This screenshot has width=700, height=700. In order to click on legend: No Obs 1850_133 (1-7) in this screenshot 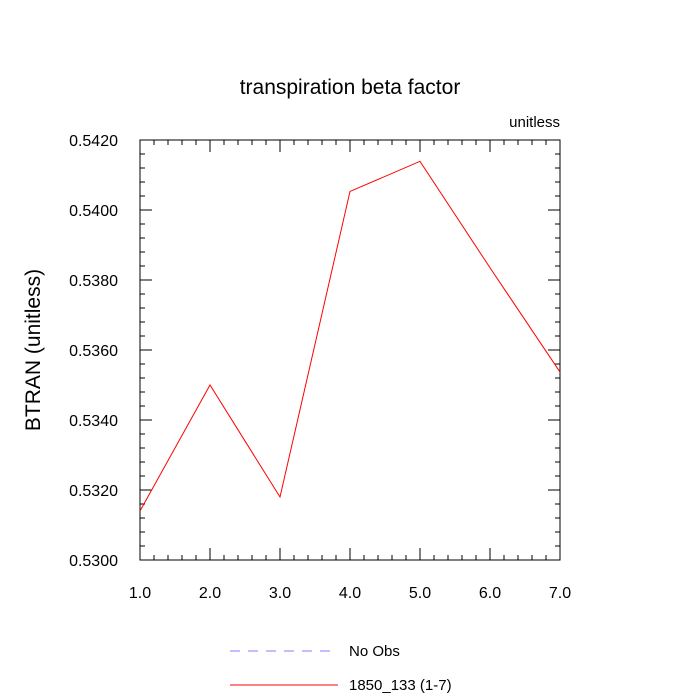, I will do `click(341, 668)`.